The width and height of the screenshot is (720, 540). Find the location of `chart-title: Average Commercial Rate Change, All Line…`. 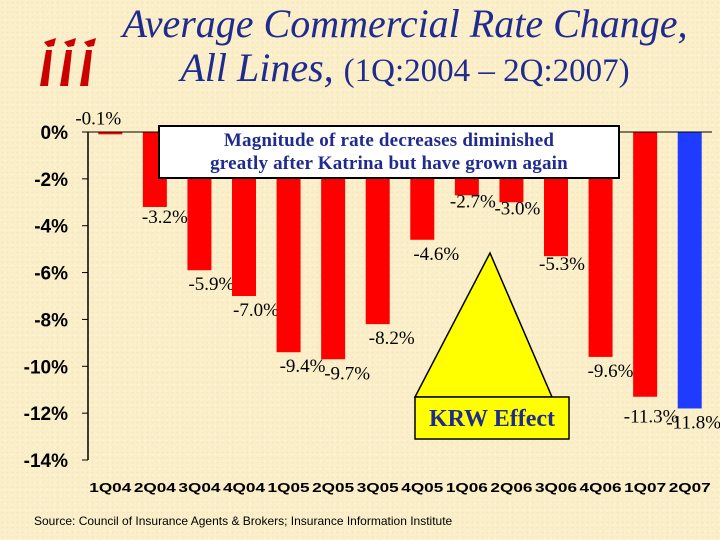

chart-title: Average Commercial Rate Change, All Line… is located at coordinates (405, 47).